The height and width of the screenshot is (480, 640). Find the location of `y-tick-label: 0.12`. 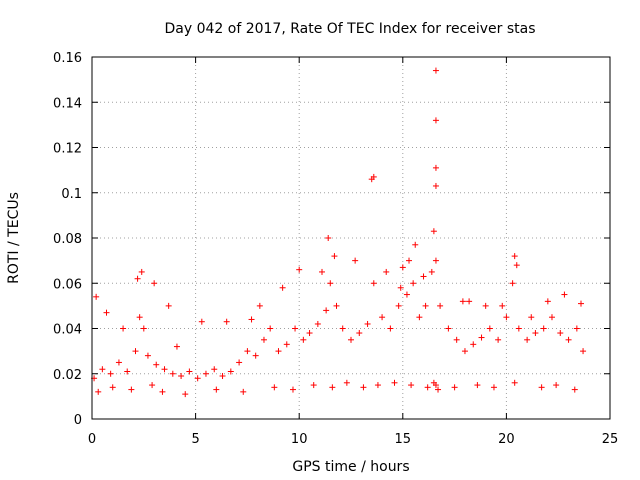

y-tick-label: 0.12 is located at coordinates (67, 149).